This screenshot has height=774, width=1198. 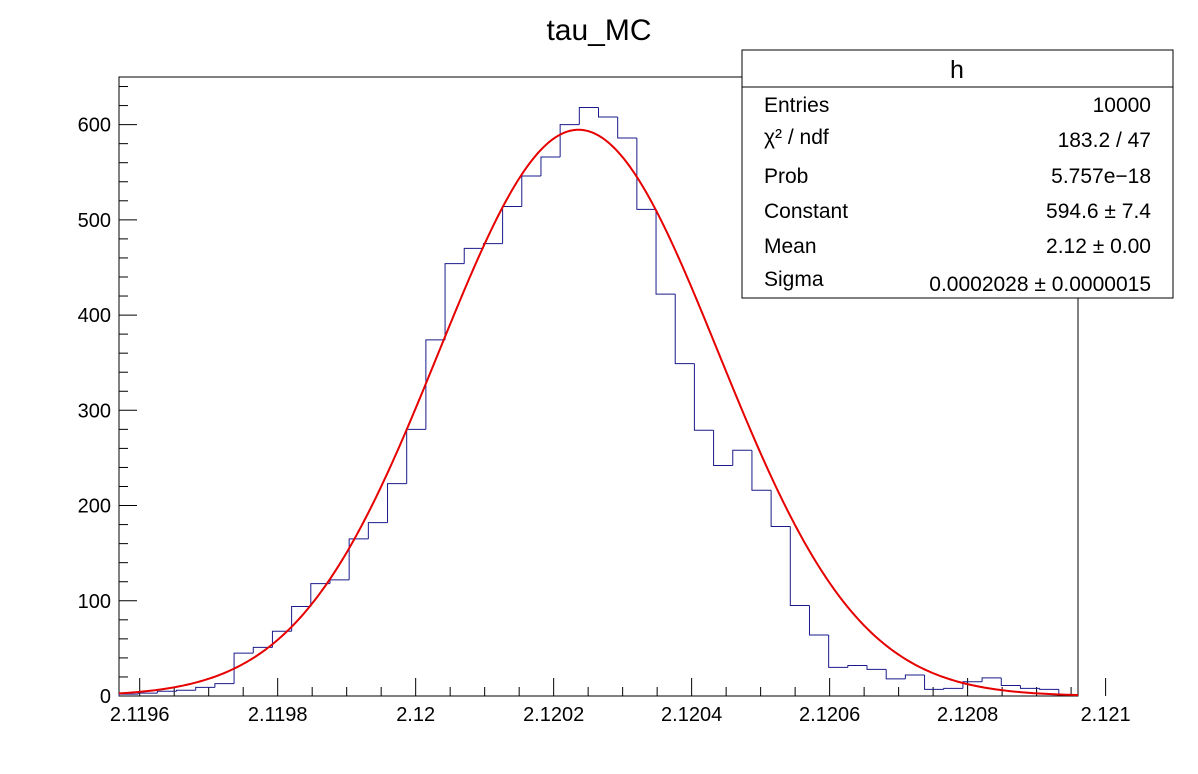 What do you see at coordinates (1101, 176) in the screenshot?
I see `stats-value-prob: 5.757e−18` at bounding box center [1101, 176].